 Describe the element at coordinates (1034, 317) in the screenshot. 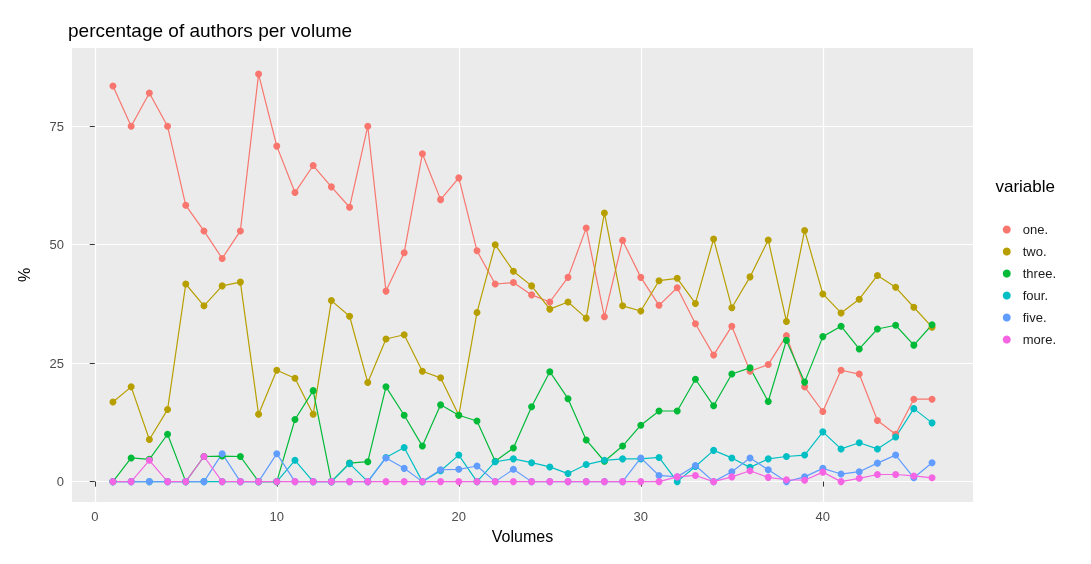

I see `legend-label: five.` at that location.